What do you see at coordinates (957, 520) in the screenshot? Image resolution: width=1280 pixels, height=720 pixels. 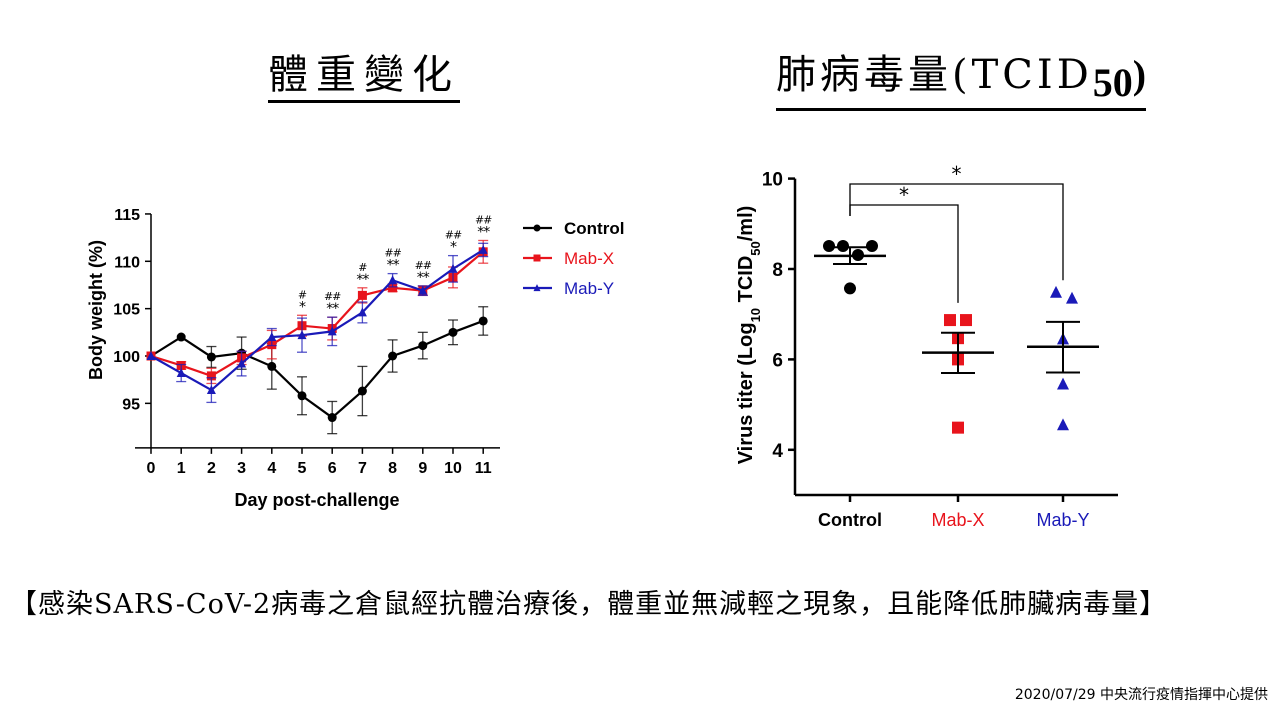 I see `x-tick-label: Mab-X` at bounding box center [957, 520].